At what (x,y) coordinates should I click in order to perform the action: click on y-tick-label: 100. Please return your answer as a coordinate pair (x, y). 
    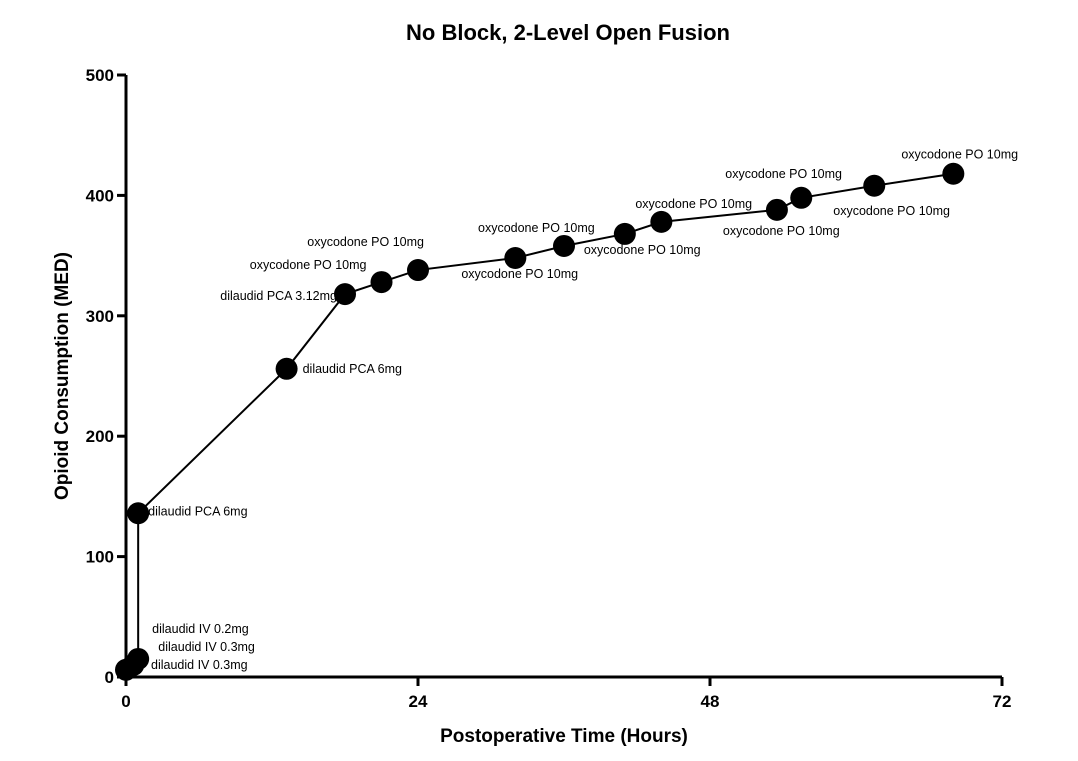
    Looking at the image, I should click on (100, 557).